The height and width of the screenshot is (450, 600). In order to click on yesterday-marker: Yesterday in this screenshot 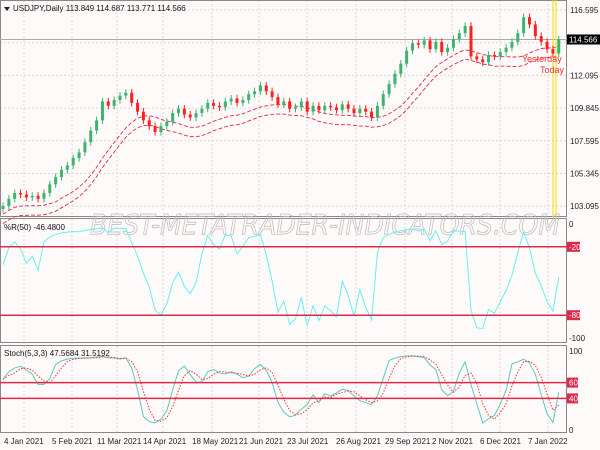, I will do `click(542, 59)`.